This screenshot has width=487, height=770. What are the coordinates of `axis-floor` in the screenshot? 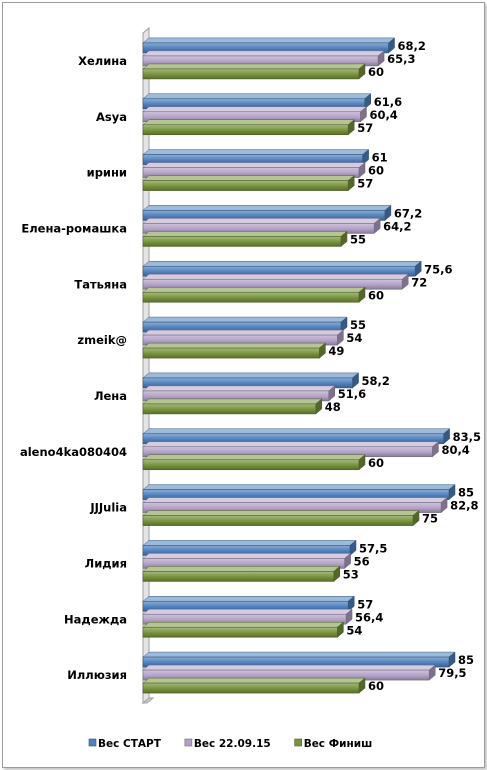 It's located at (148, 700).